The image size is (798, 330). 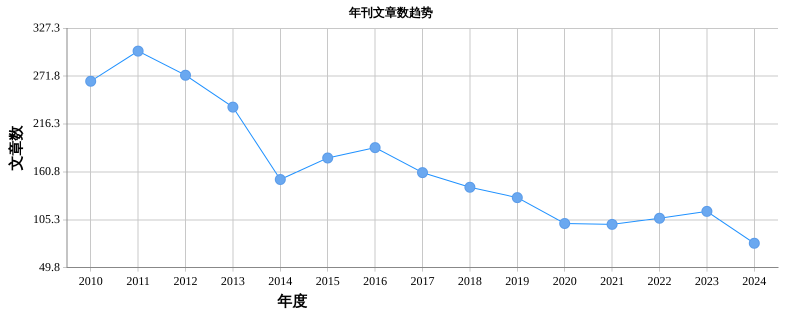 What do you see at coordinates (390, 13) in the screenshot?
I see `chart-title: 年刊文章数趋势` at bounding box center [390, 13].